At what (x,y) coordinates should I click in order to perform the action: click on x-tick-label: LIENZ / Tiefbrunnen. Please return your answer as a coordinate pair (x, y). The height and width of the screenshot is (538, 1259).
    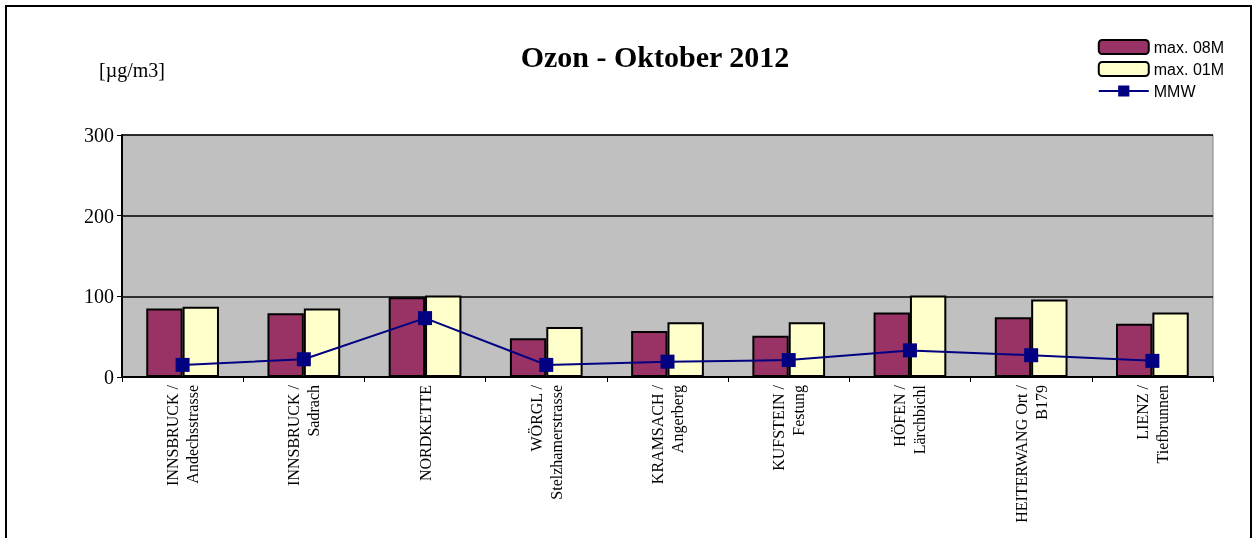
    Looking at the image, I should click on (1152, 424).